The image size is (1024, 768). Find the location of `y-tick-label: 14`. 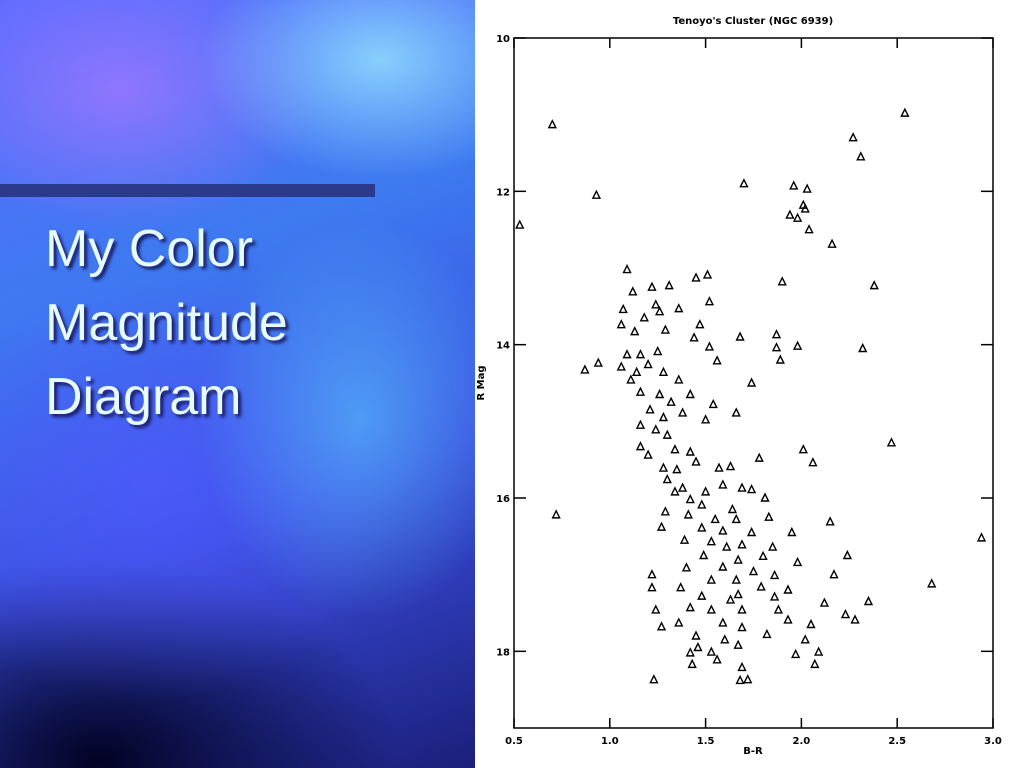

y-tick-label: 14 is located at coordinates (503, 346).